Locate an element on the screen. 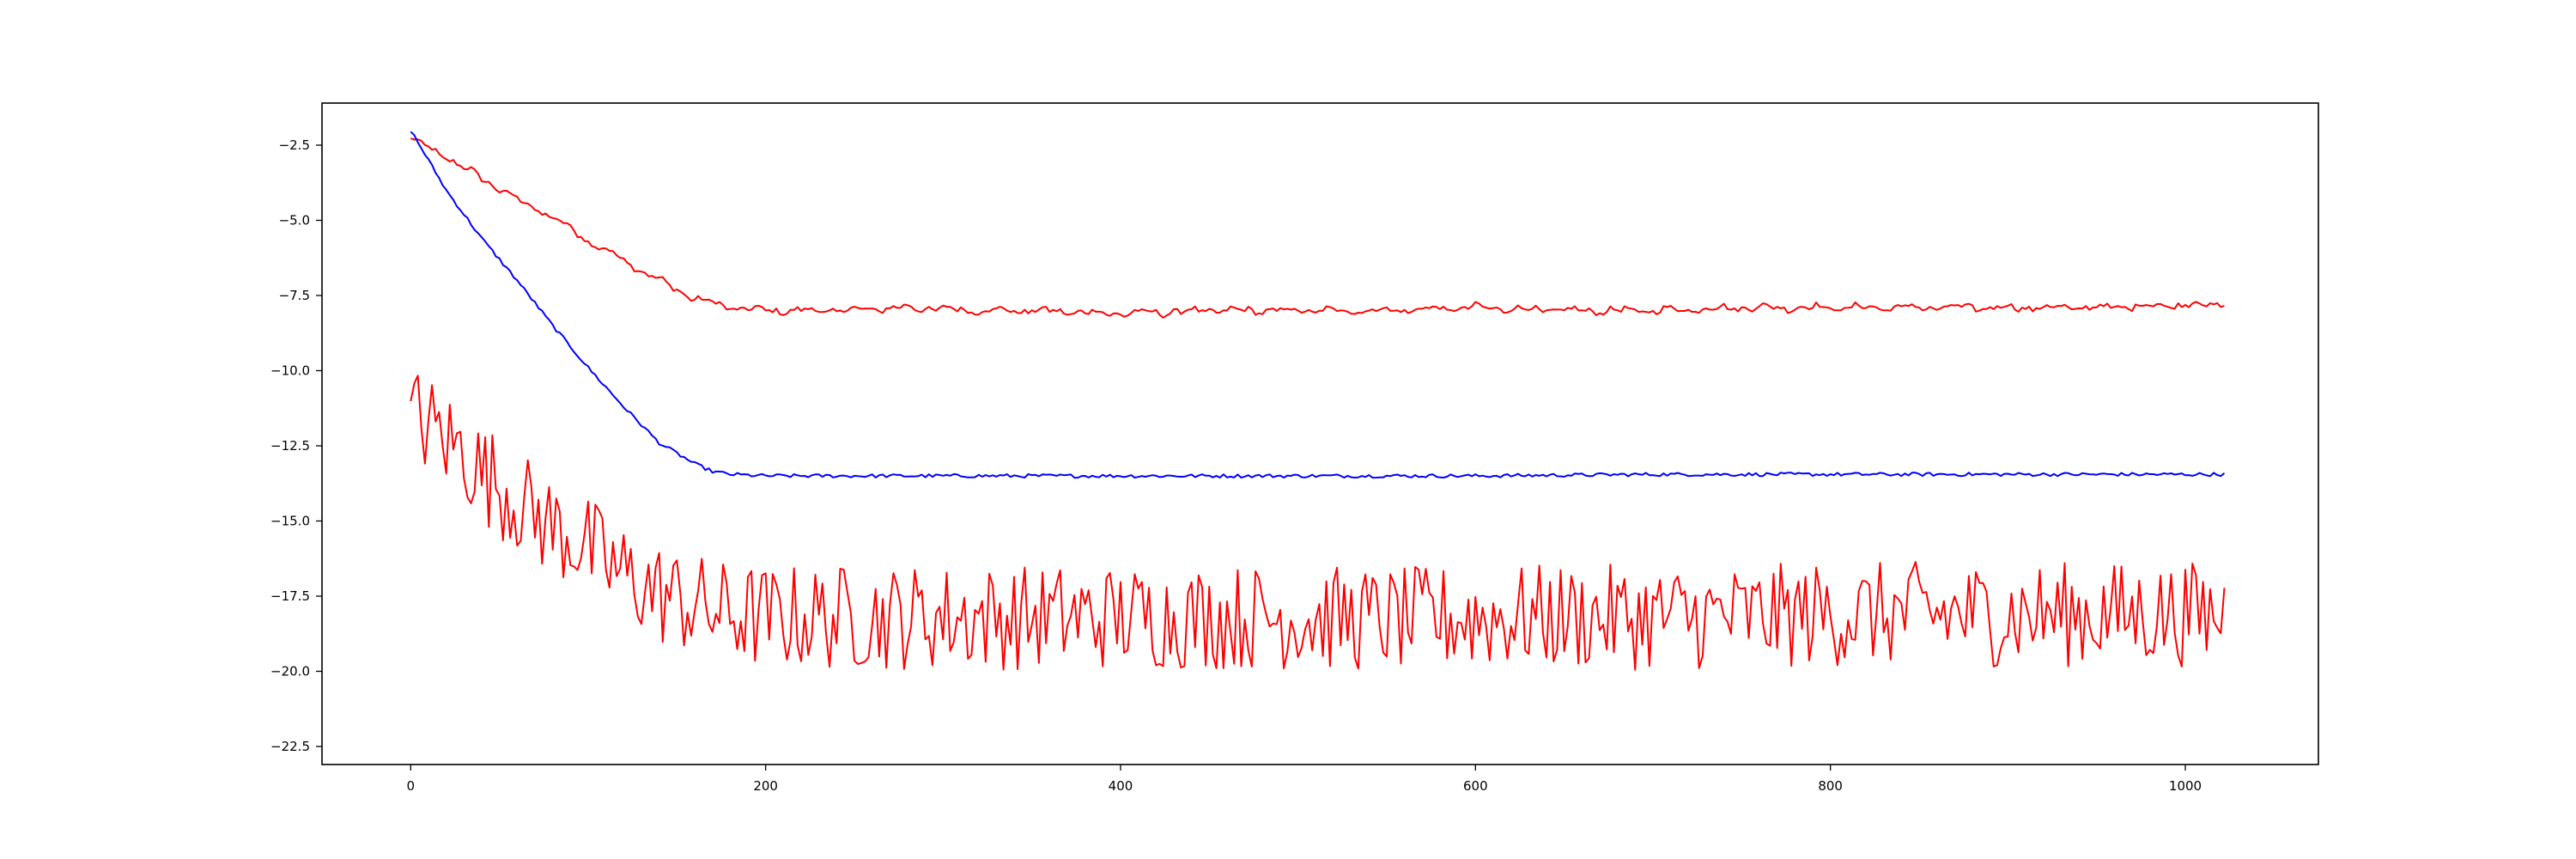 The image size is (2576, 859). y-tick-label: −20.0 is located at coordinates (290, 671).